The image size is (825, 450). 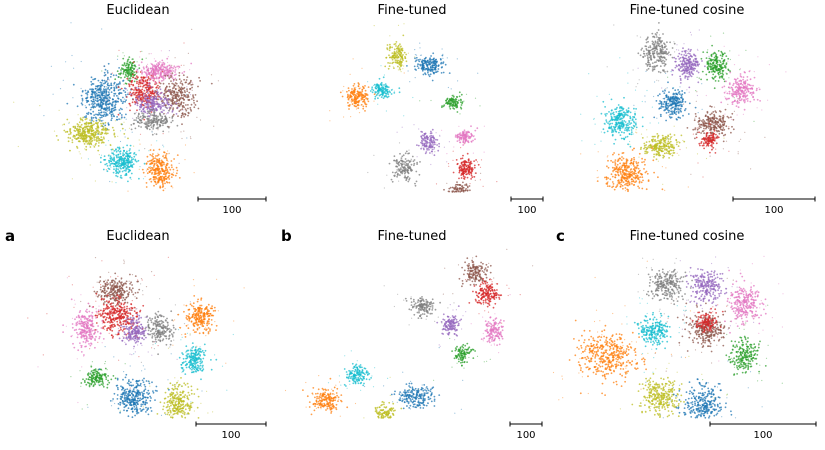 I want to click on scale-bar-label: 100, so click(x=526, y=210).